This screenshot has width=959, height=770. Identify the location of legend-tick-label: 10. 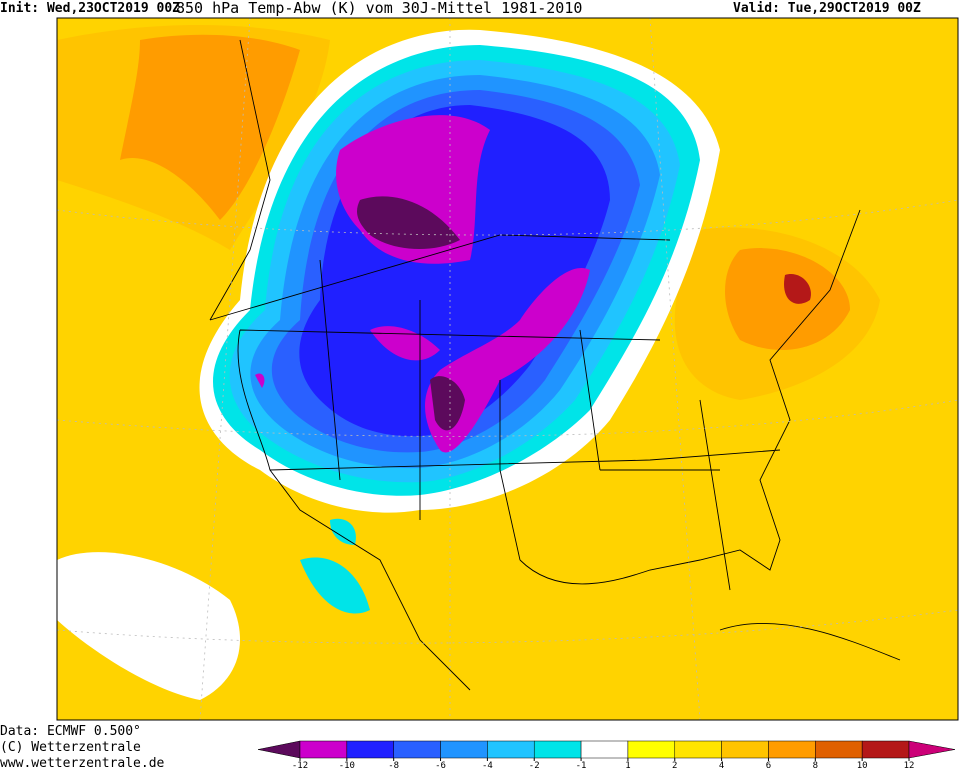
(862, 765).